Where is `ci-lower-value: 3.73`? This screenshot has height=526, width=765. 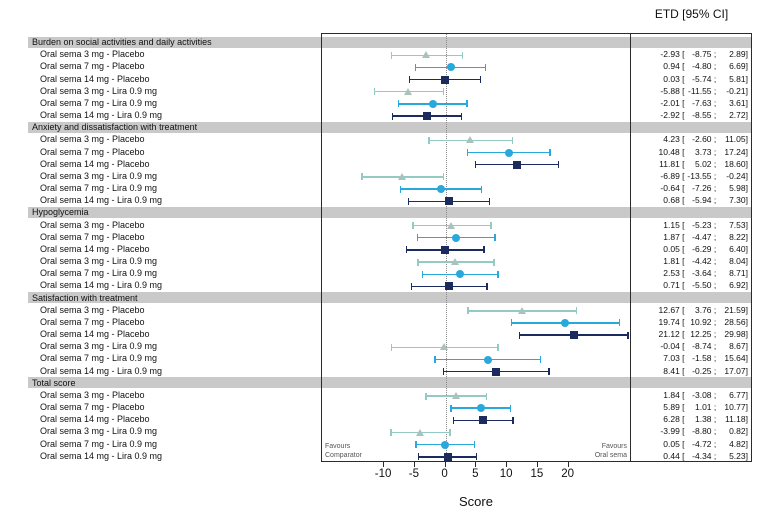
ci-lower-value: 3.73 is located at coordinates (703, 151).